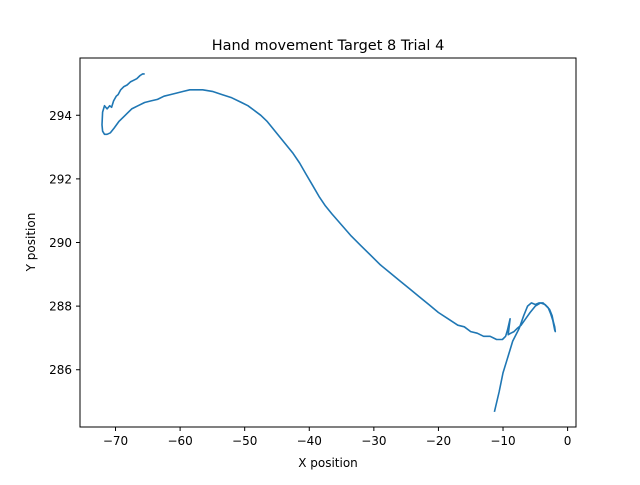 This screenshot has height=485, width=640. Describe the element at coordinates (60, 116) in the screenshot. I see `y-tick-label: 294` at that location.